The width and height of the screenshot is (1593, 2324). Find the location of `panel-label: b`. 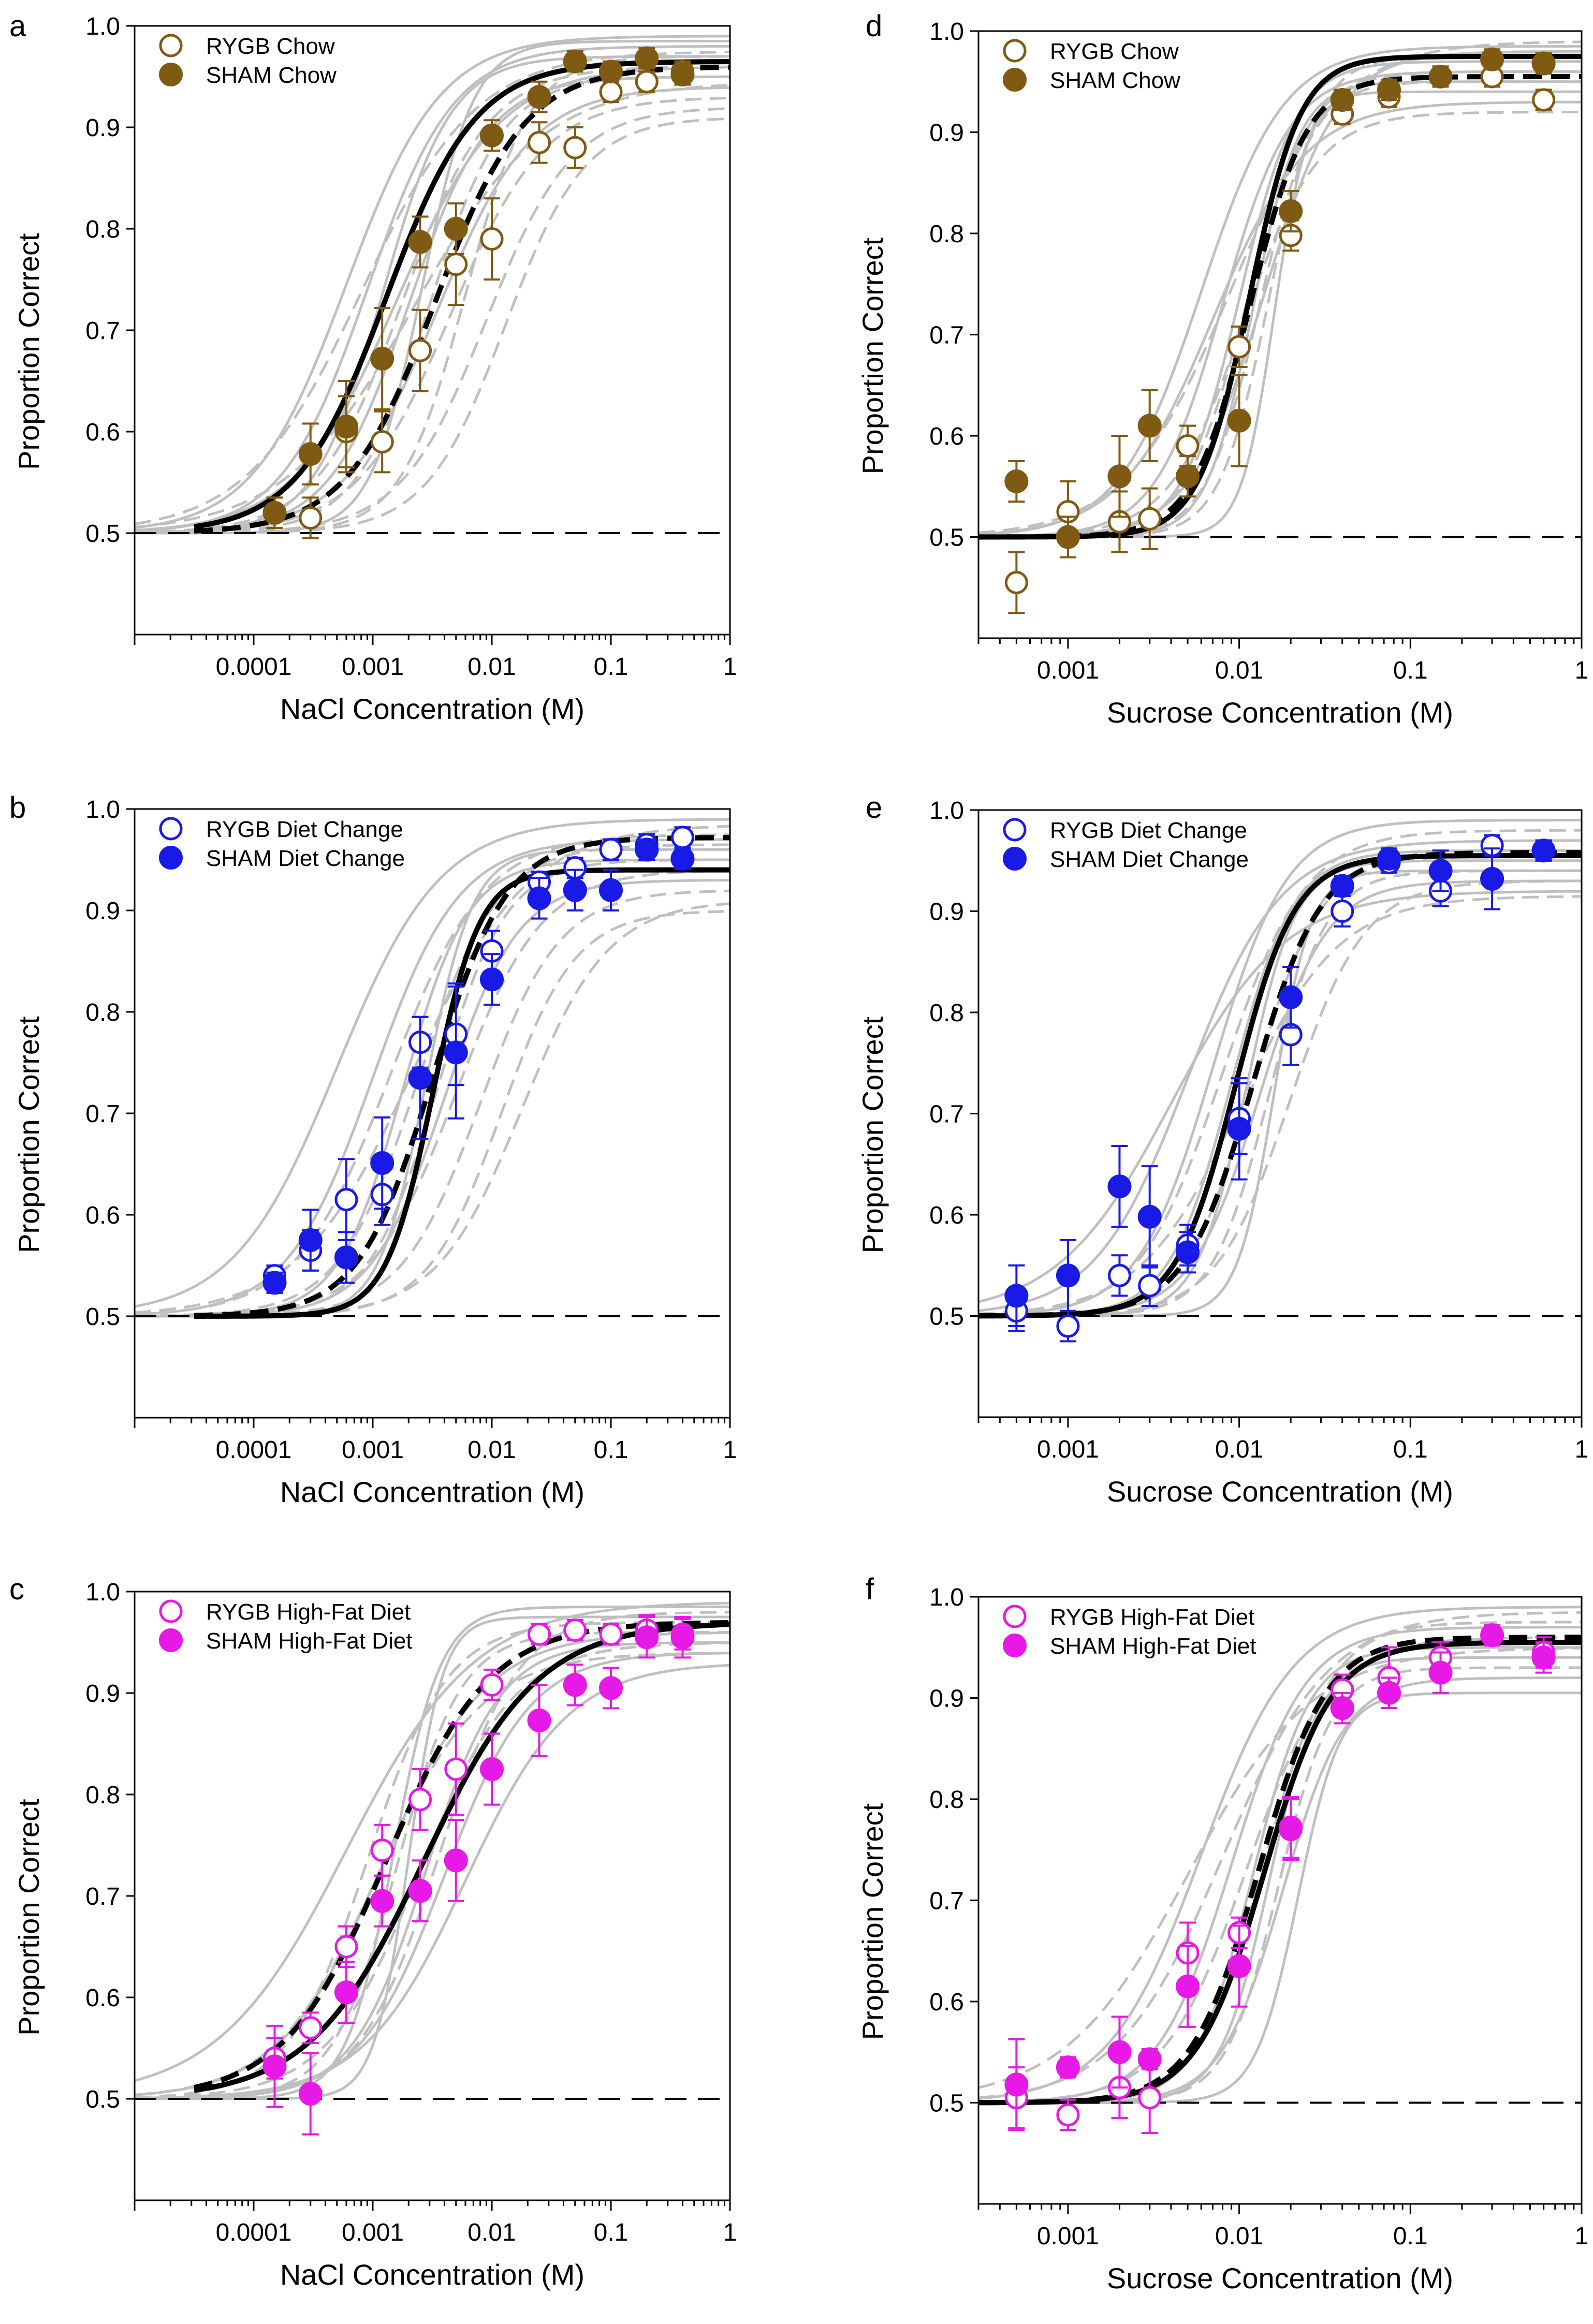

panel-label: b is located at coordinates (17, 808).